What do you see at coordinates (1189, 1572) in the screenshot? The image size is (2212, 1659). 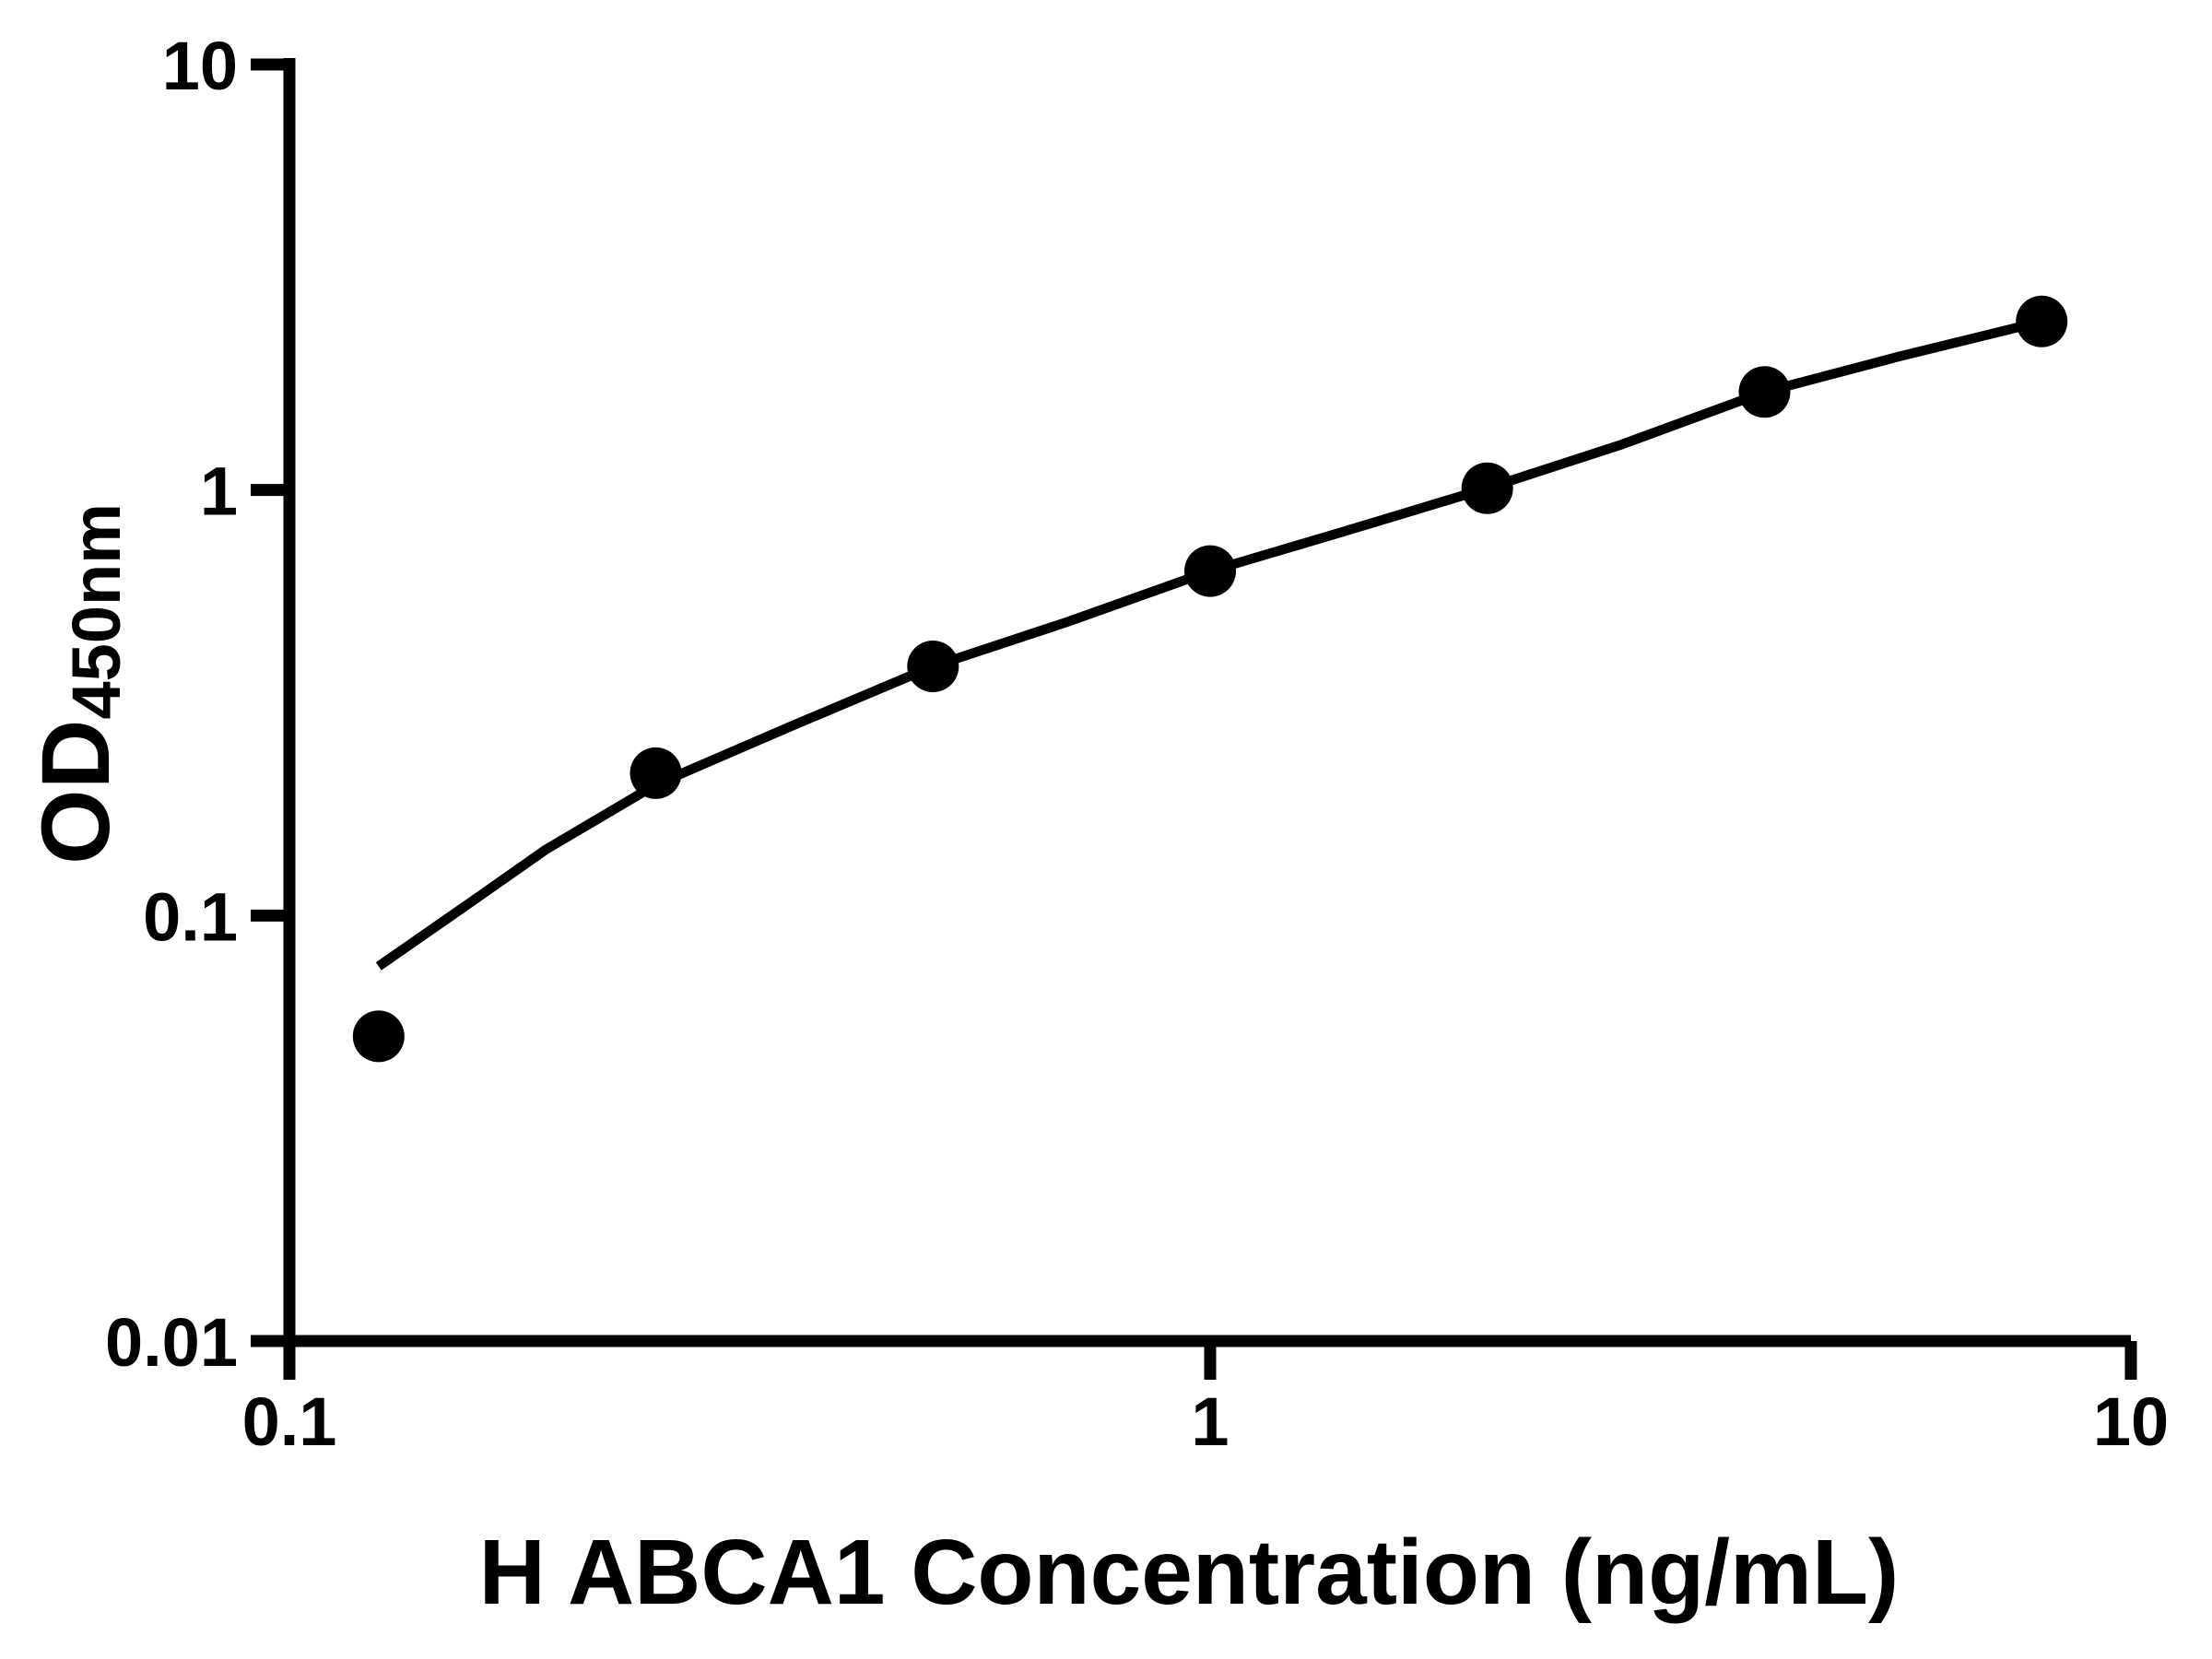 I see `x-axis-title: H ABCA1 Concentration (ng/mL)` at bounding box center [1189, 1572].